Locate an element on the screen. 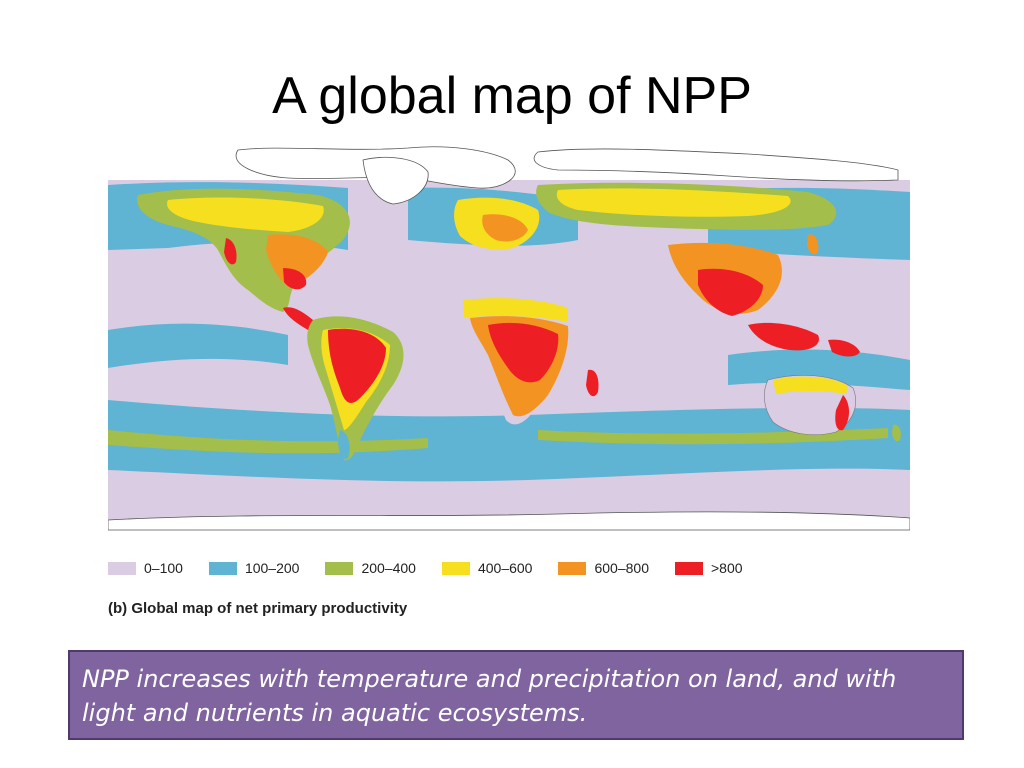  amazon-rainforest is located at coordinates (357, 365).